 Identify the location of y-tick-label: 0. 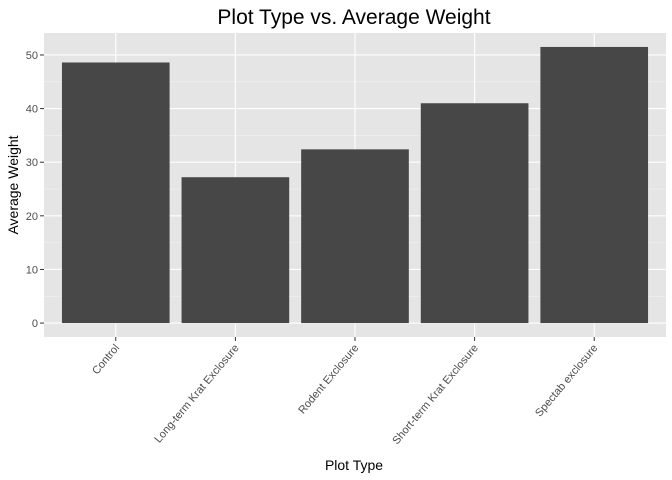
(35, 324).